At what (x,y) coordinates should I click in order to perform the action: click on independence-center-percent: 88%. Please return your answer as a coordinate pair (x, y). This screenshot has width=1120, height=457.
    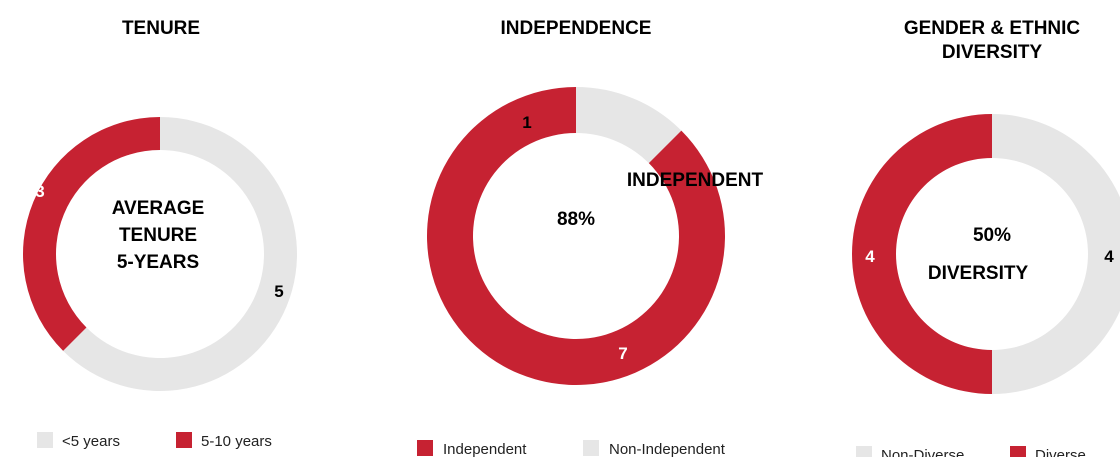
    Looking at the image, I should click on (576, 219).